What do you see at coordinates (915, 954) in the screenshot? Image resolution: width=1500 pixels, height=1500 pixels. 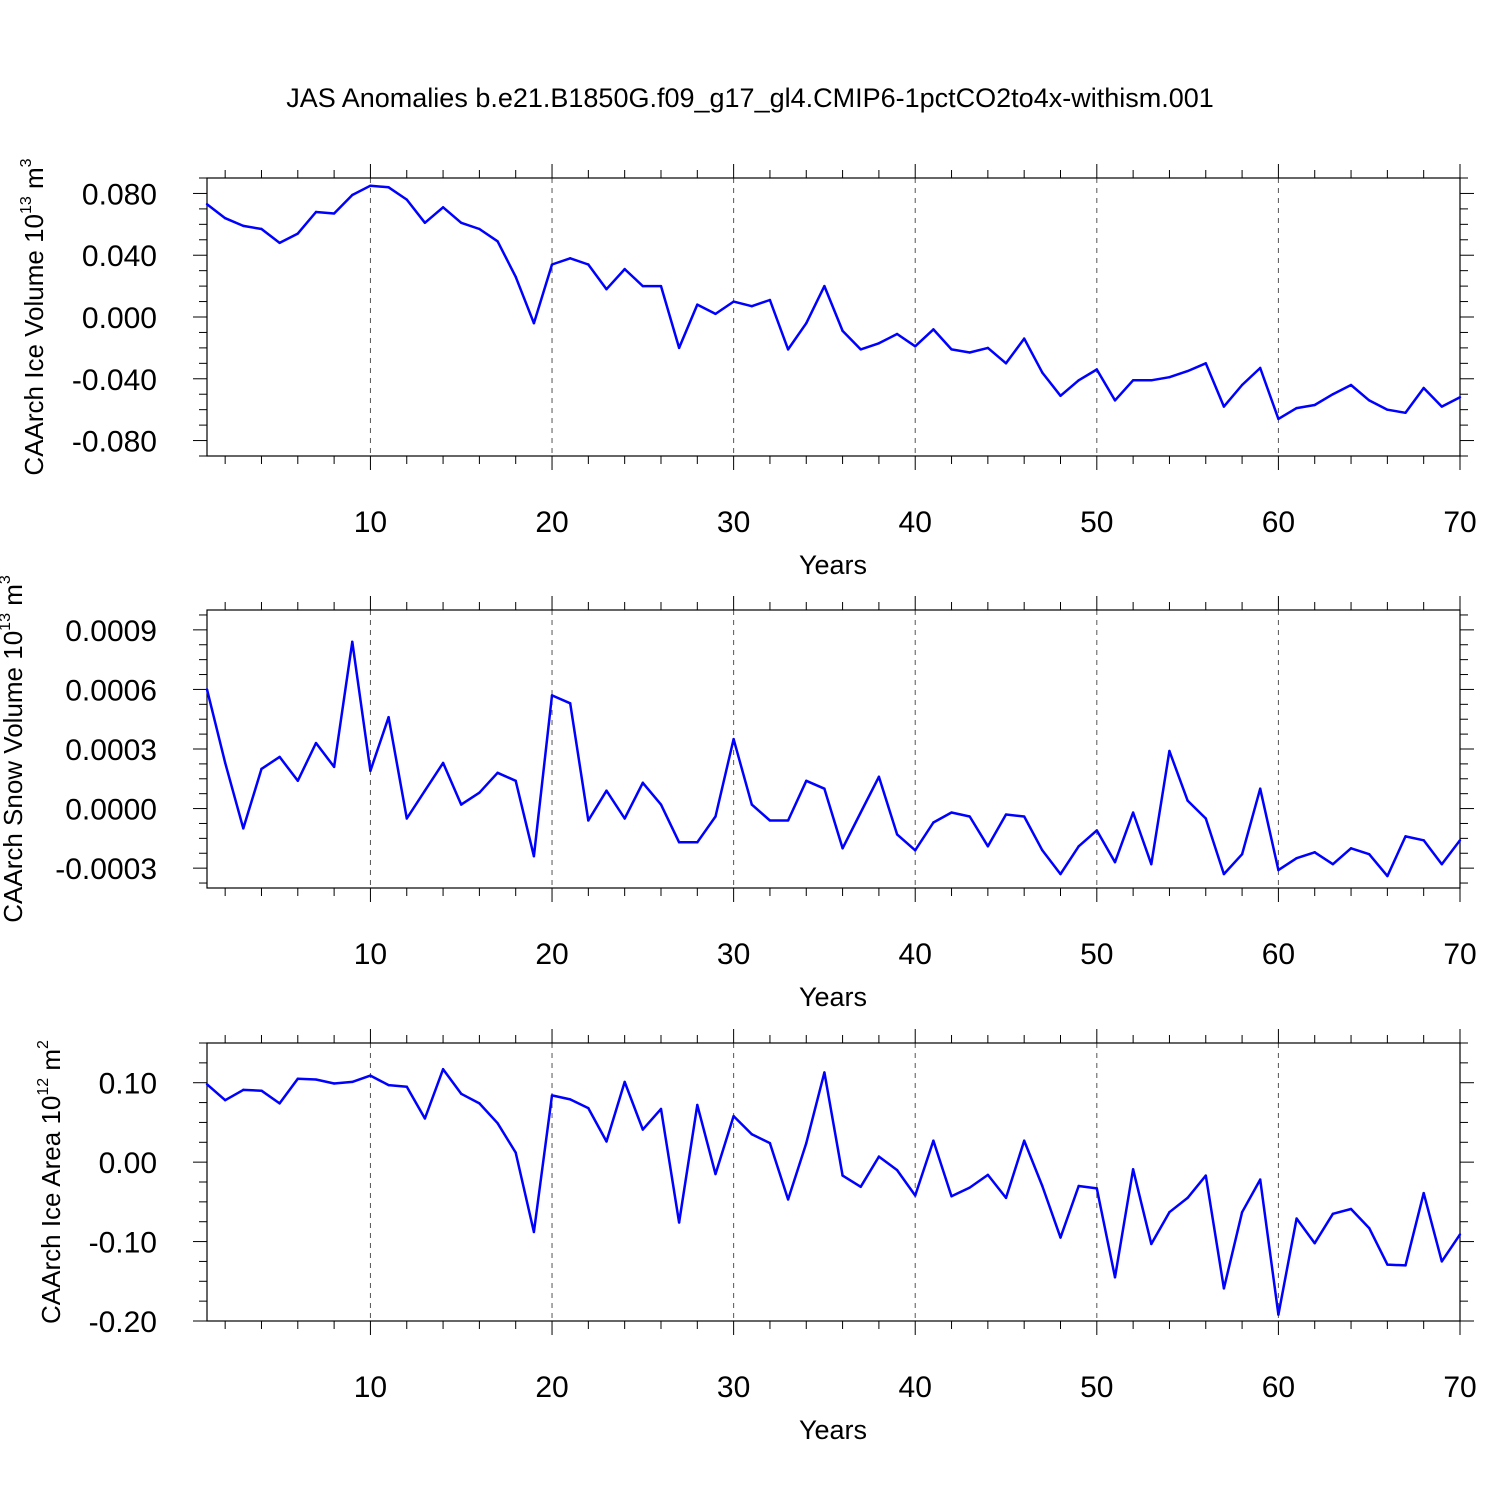 I see `x-tick-label: 40` at bounding box center [915, 954].